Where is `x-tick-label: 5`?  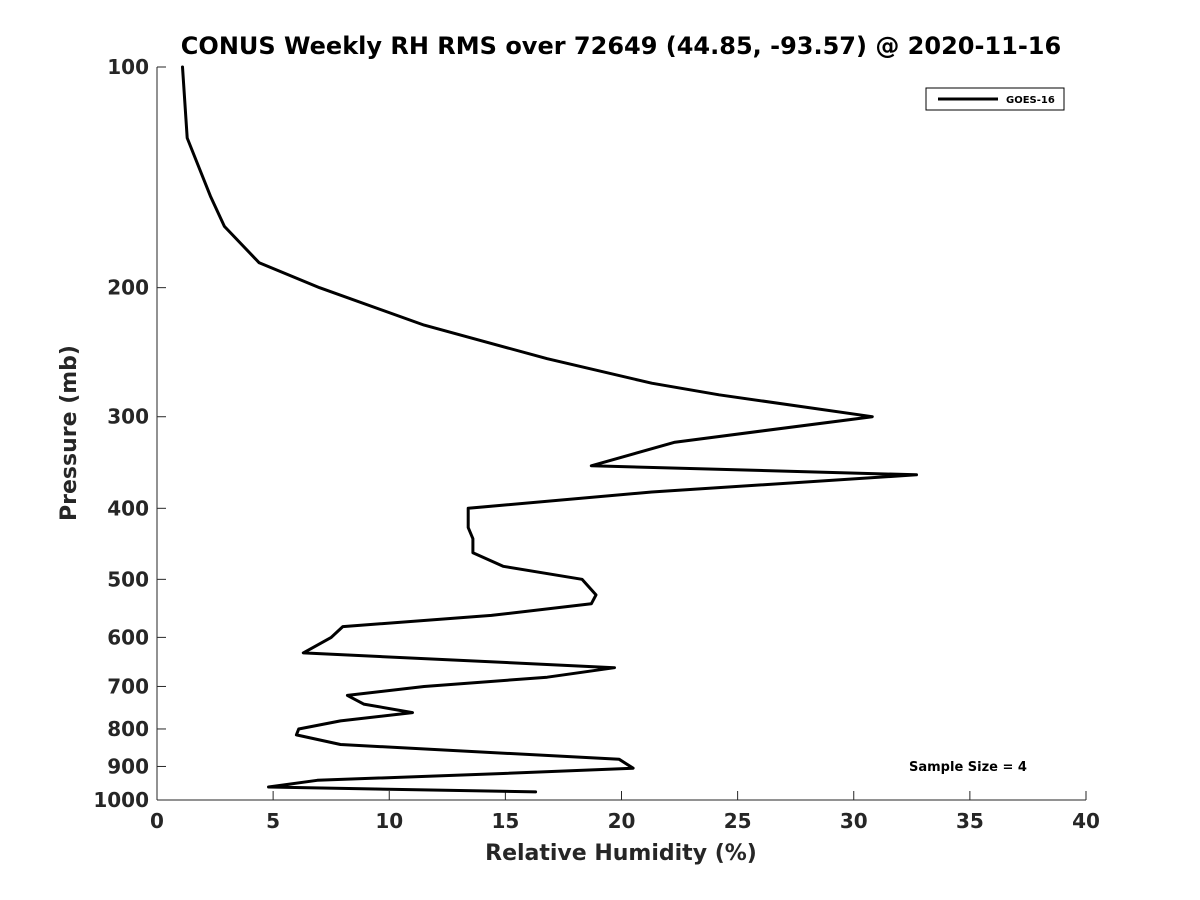
x-tick-label: 5 is located at coordinates (273, 821).